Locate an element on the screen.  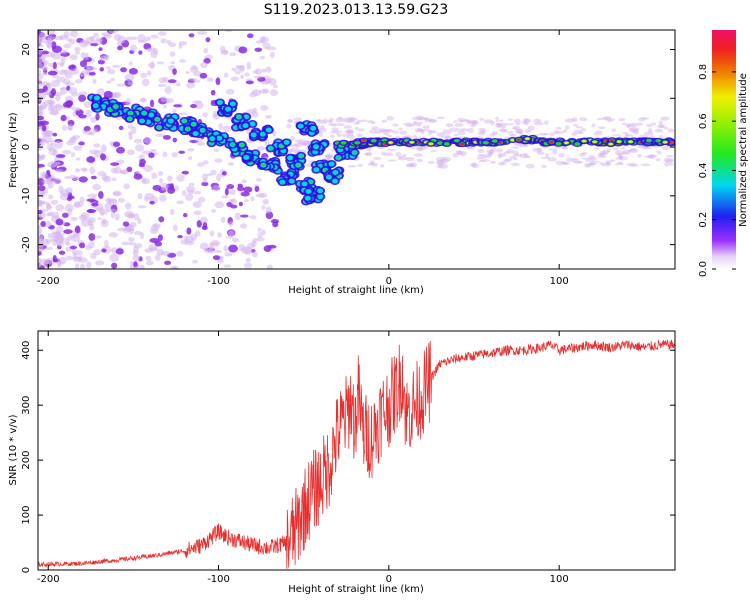
x-tick-label: -100 is located at coordinates (218, 281).